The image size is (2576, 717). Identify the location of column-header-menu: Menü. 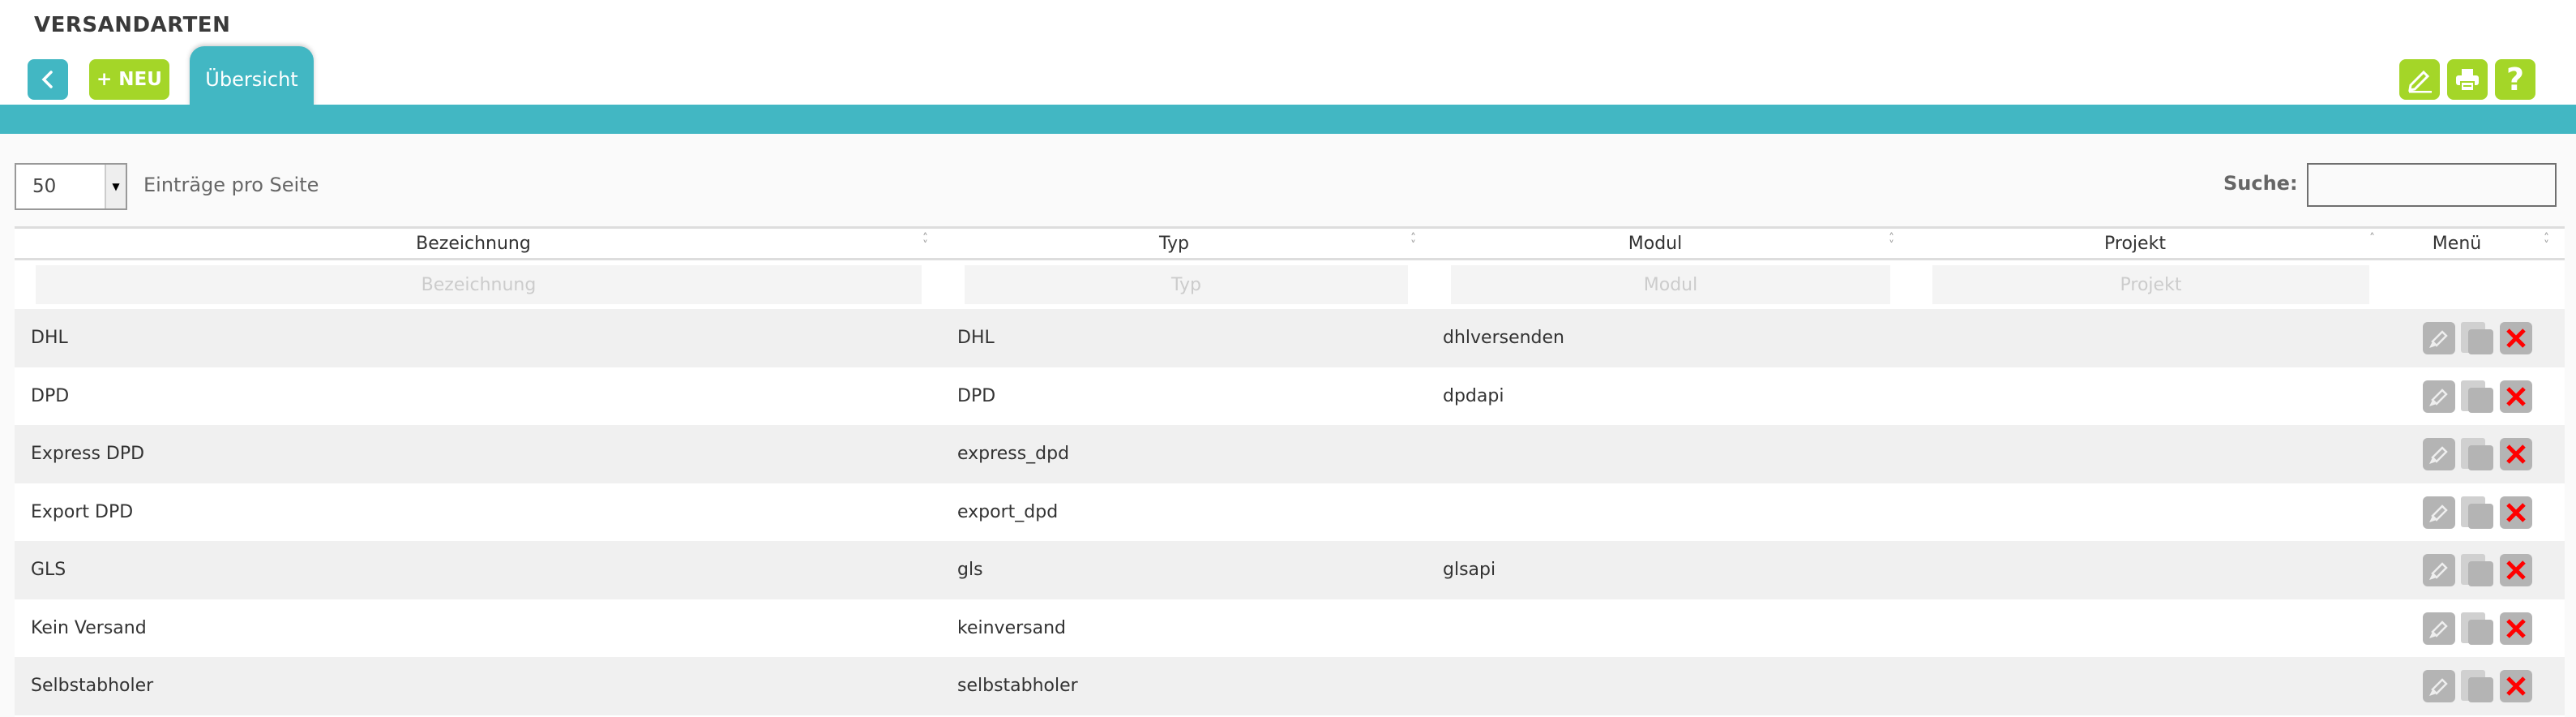
(2457, 244).